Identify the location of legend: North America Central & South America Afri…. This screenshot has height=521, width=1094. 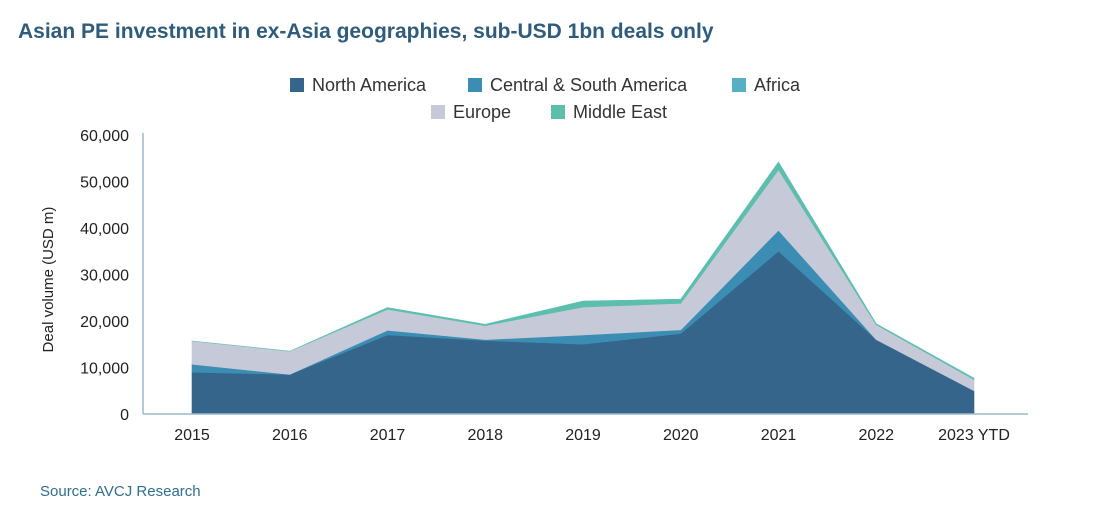
(545, 98).